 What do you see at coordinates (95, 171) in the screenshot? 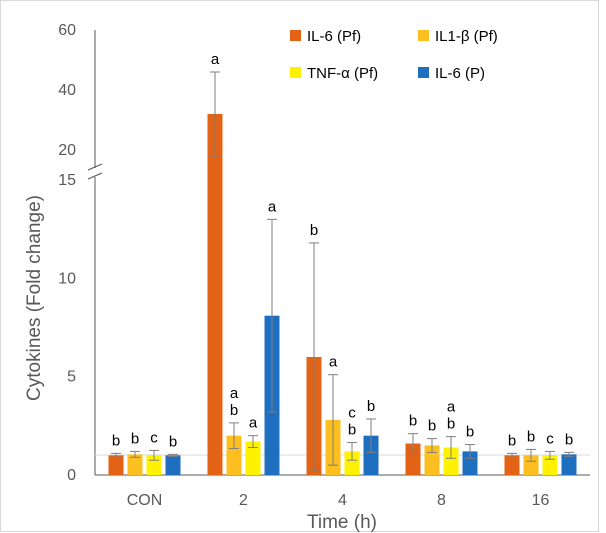
I see `axis-break-mark` at bounding box center [95, 171].